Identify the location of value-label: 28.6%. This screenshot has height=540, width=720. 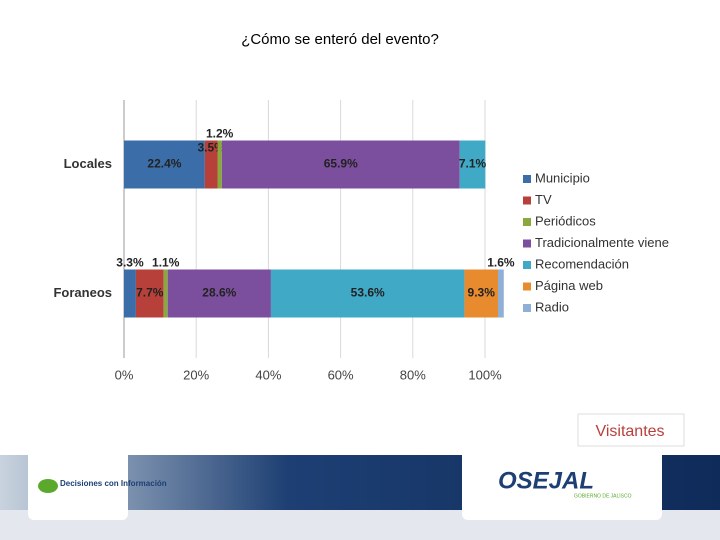
(219, 293).